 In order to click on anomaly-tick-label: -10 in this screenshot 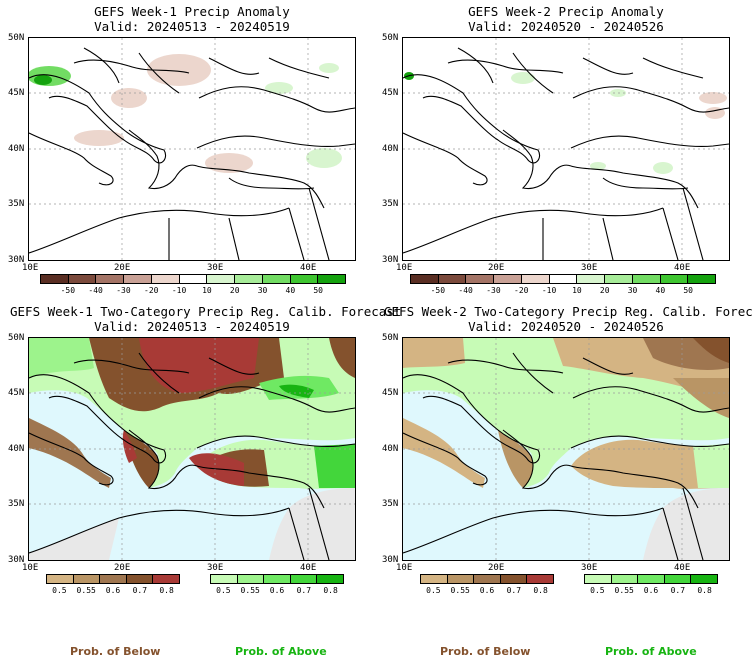, I will do `click(179, 290)`.